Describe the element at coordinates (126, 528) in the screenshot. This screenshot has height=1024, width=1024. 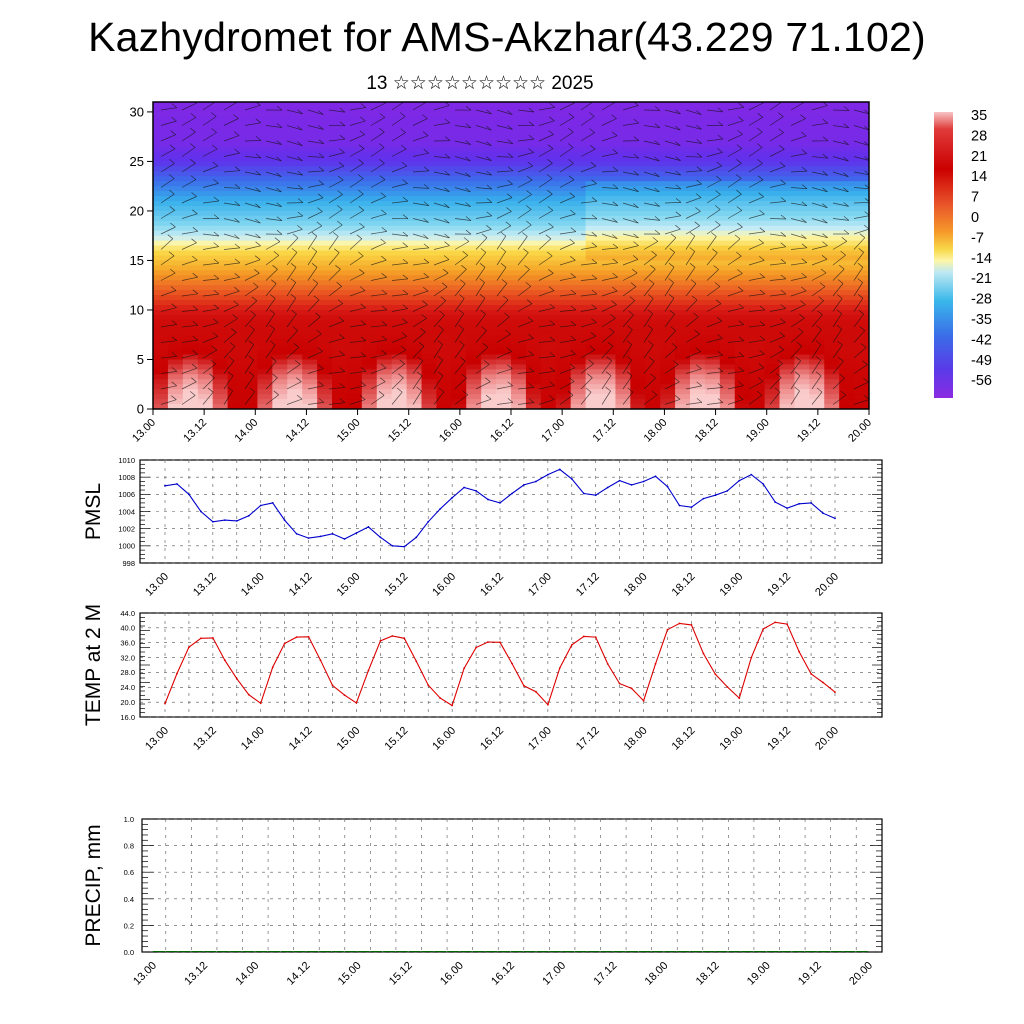
I see `y-tick-label: 1002` at that location.